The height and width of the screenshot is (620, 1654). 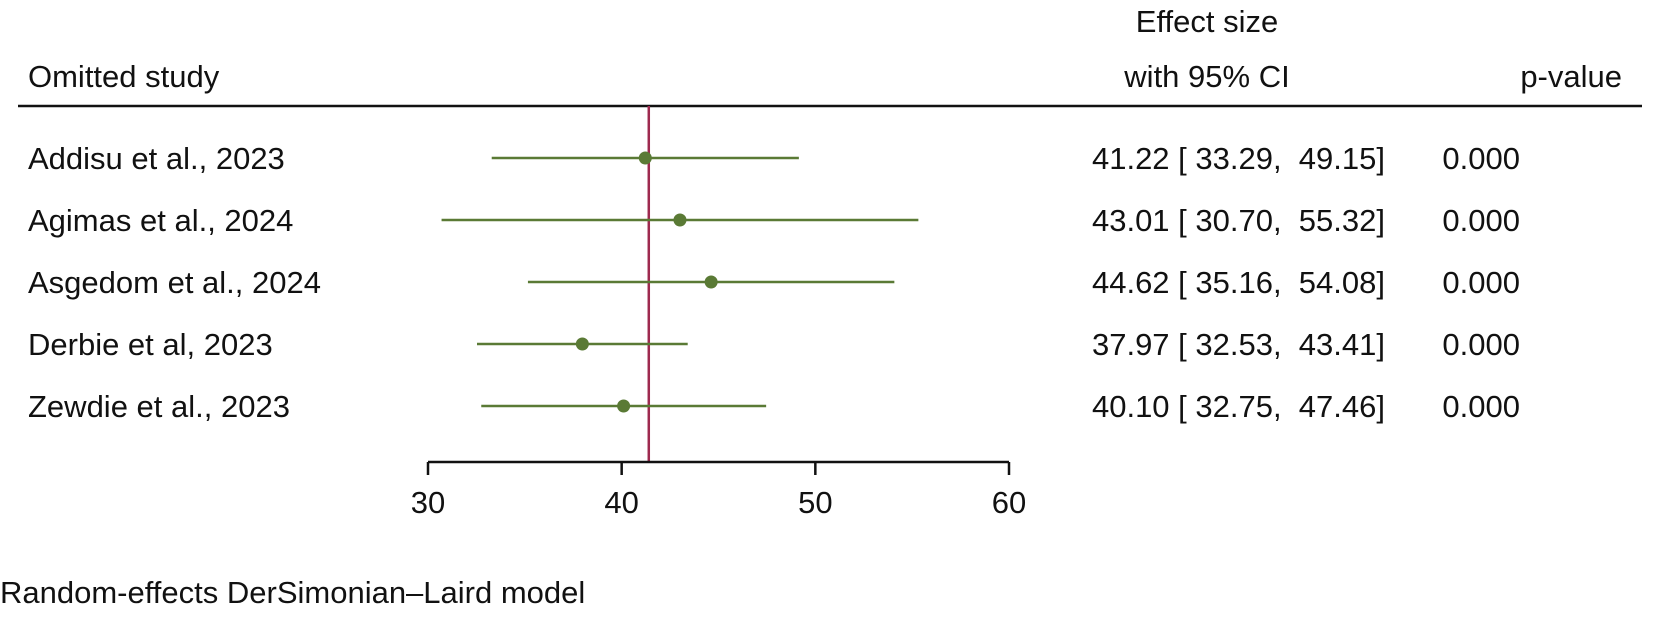 I want to click on x-tick-label: 40, so click(x=621, y=502).